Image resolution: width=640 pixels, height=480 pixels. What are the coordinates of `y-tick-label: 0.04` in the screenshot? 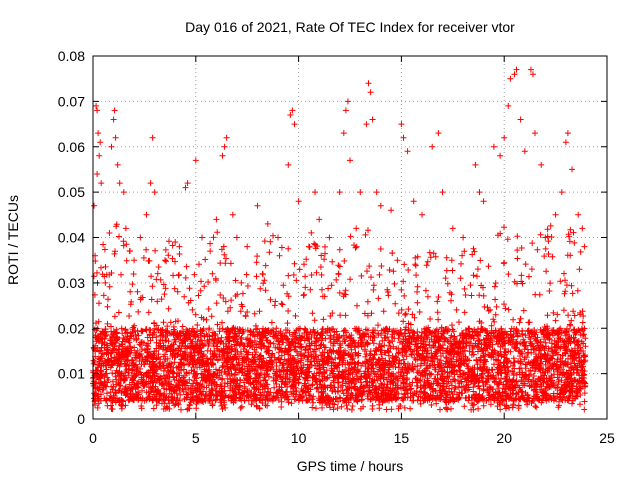 It's located at (71, 238).